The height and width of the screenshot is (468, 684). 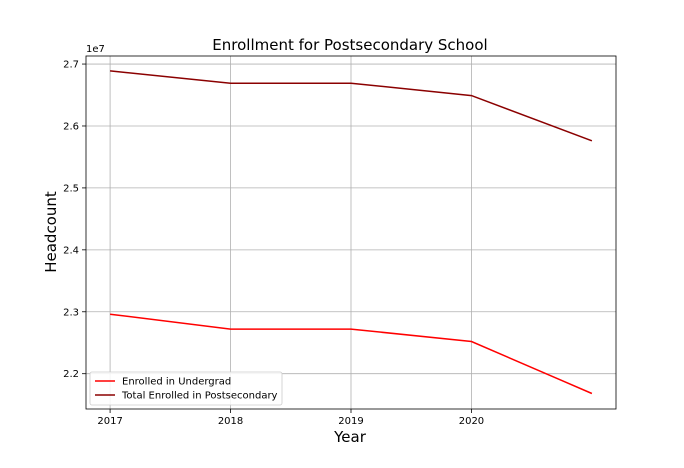 I want to click on legend-label: Enrolled in Undergrad, so click(x=176, y=382).